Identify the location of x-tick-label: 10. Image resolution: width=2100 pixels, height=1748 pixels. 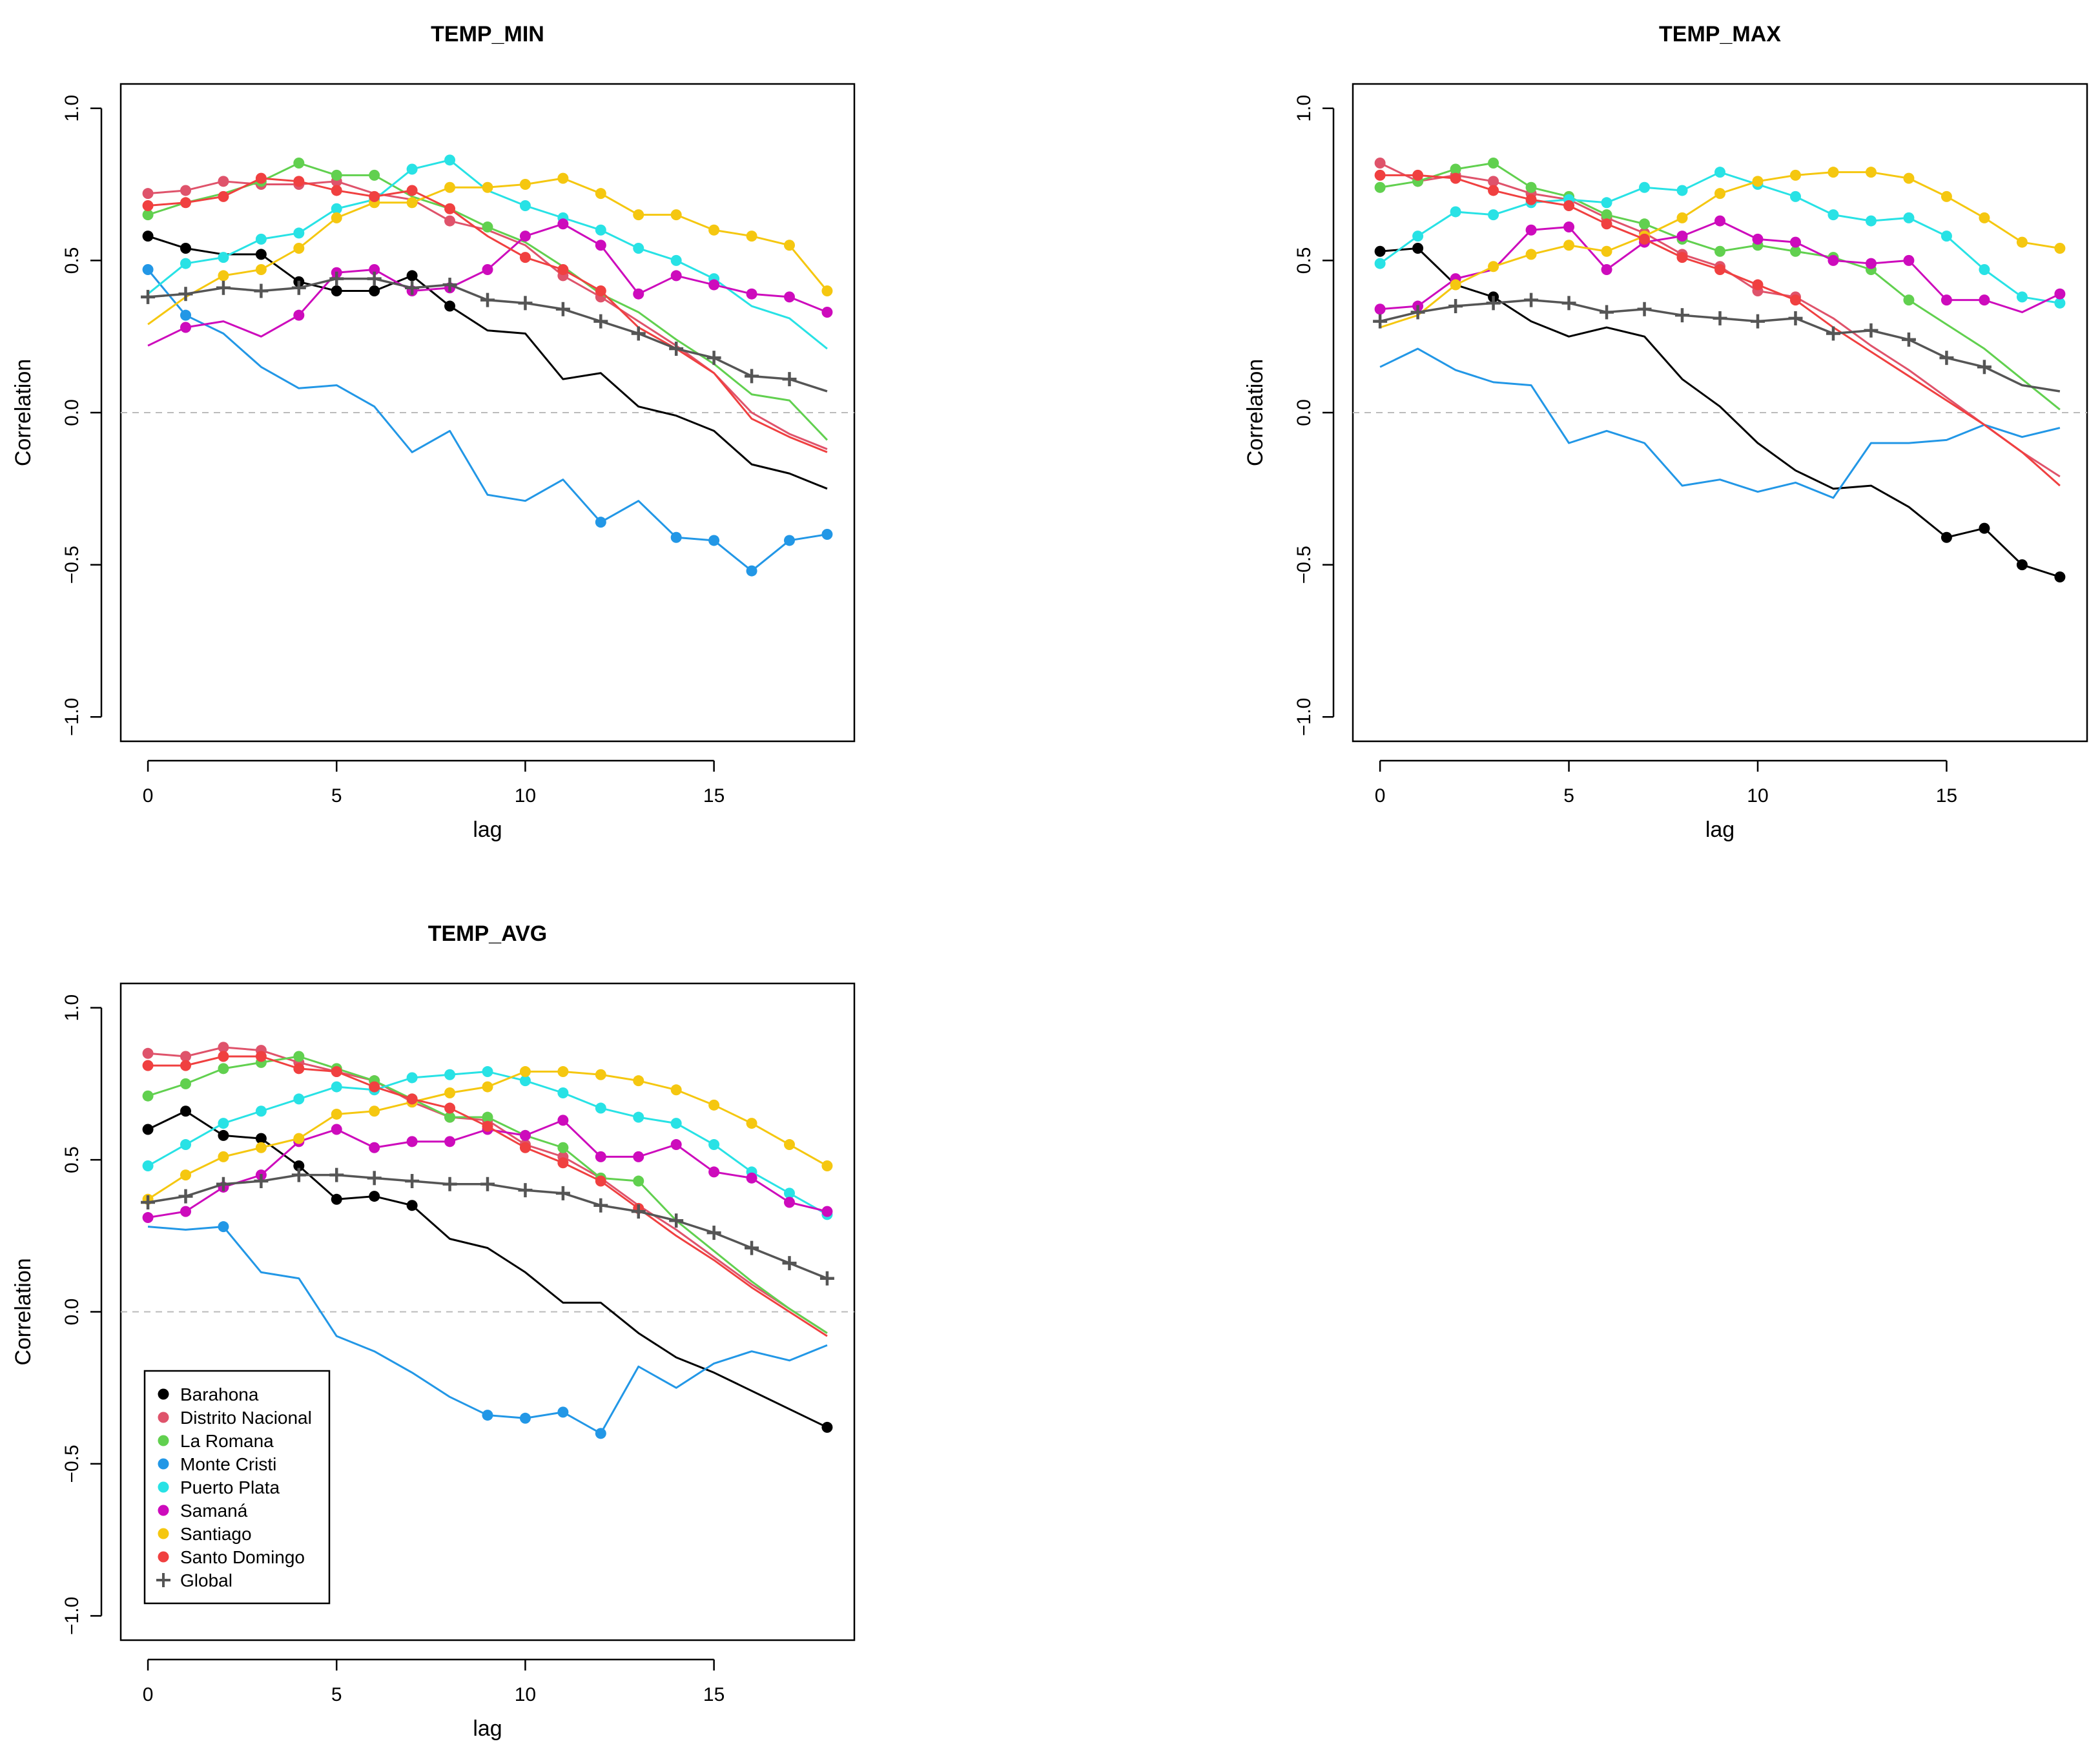
(525, 796).